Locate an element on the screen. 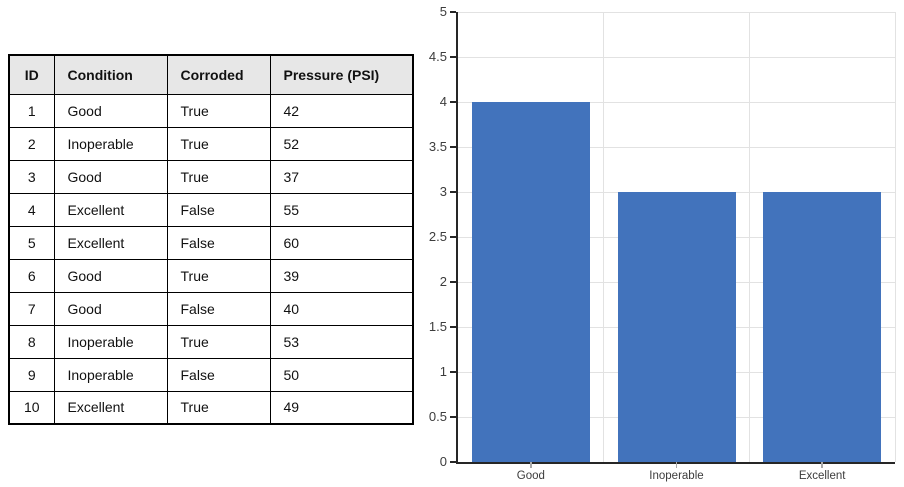 The width and height of the screenshot is (904, 487). bar-inoperable is located at coordinates (676, 327).